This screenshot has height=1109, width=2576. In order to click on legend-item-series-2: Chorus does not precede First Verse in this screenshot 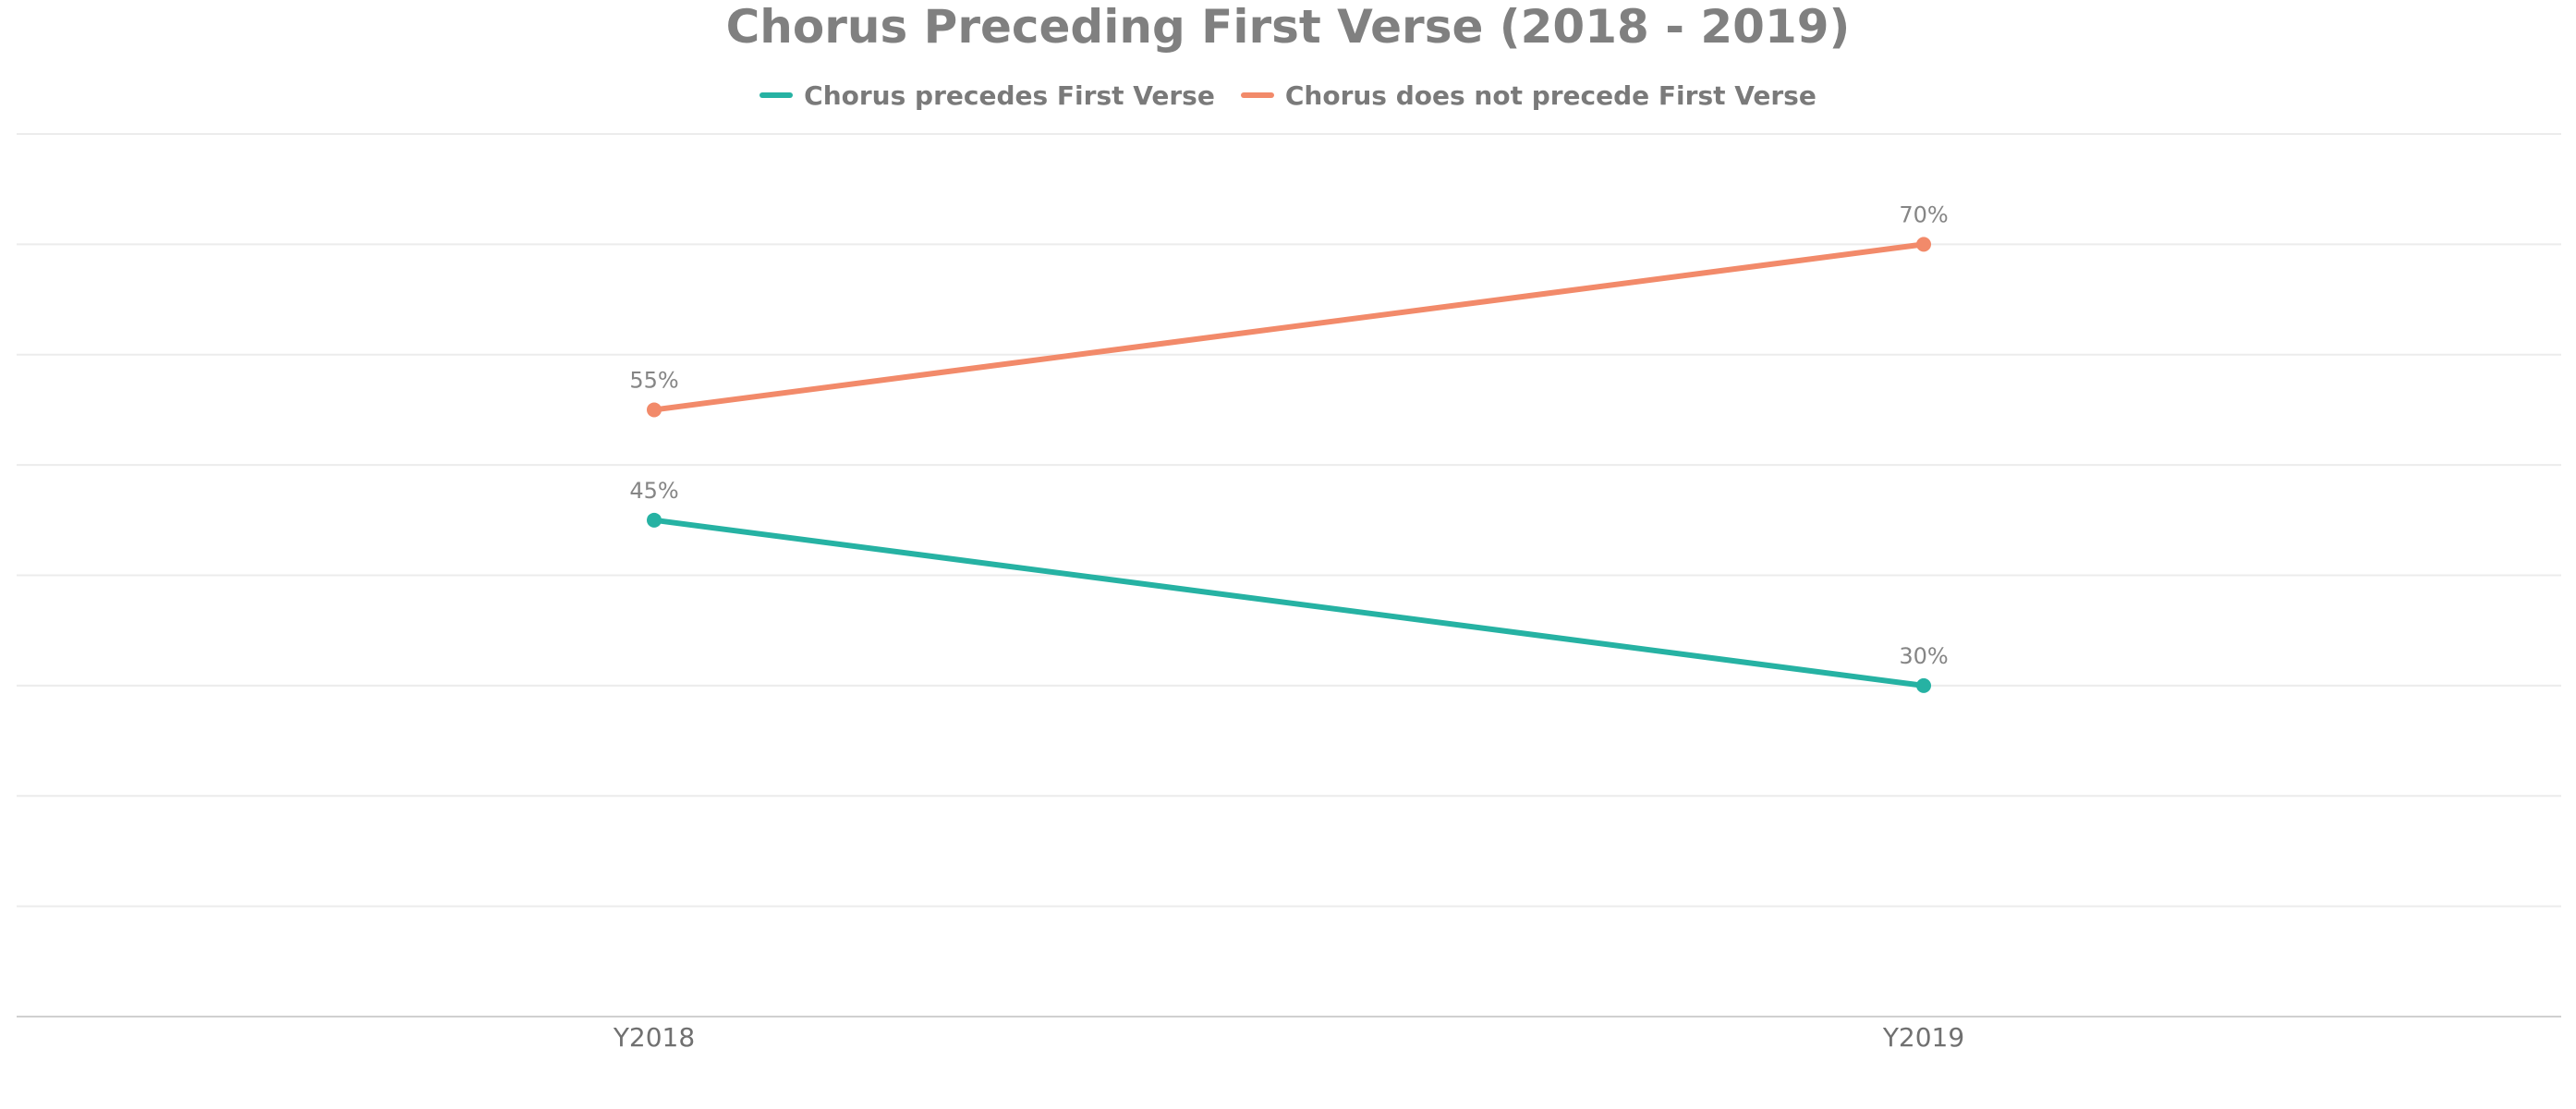, I will do `click(1528, 95)`.